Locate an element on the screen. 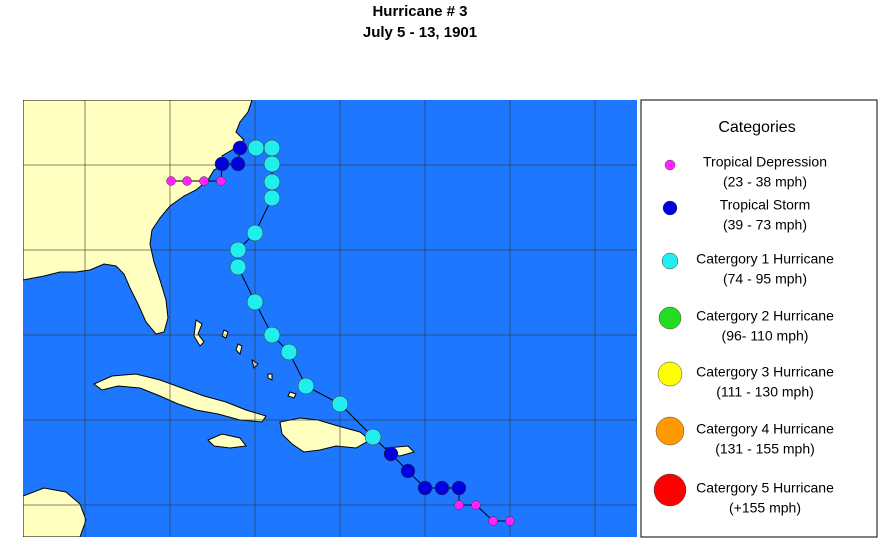  bahamas is located at coordinates (245, 359).